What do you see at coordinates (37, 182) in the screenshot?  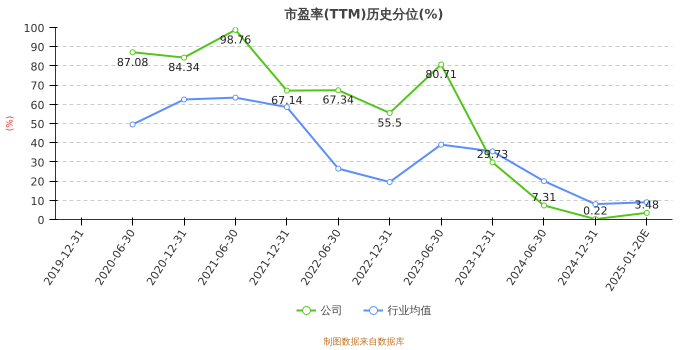 I see `y-tick-label: 20` at bounding box center [37, 182].